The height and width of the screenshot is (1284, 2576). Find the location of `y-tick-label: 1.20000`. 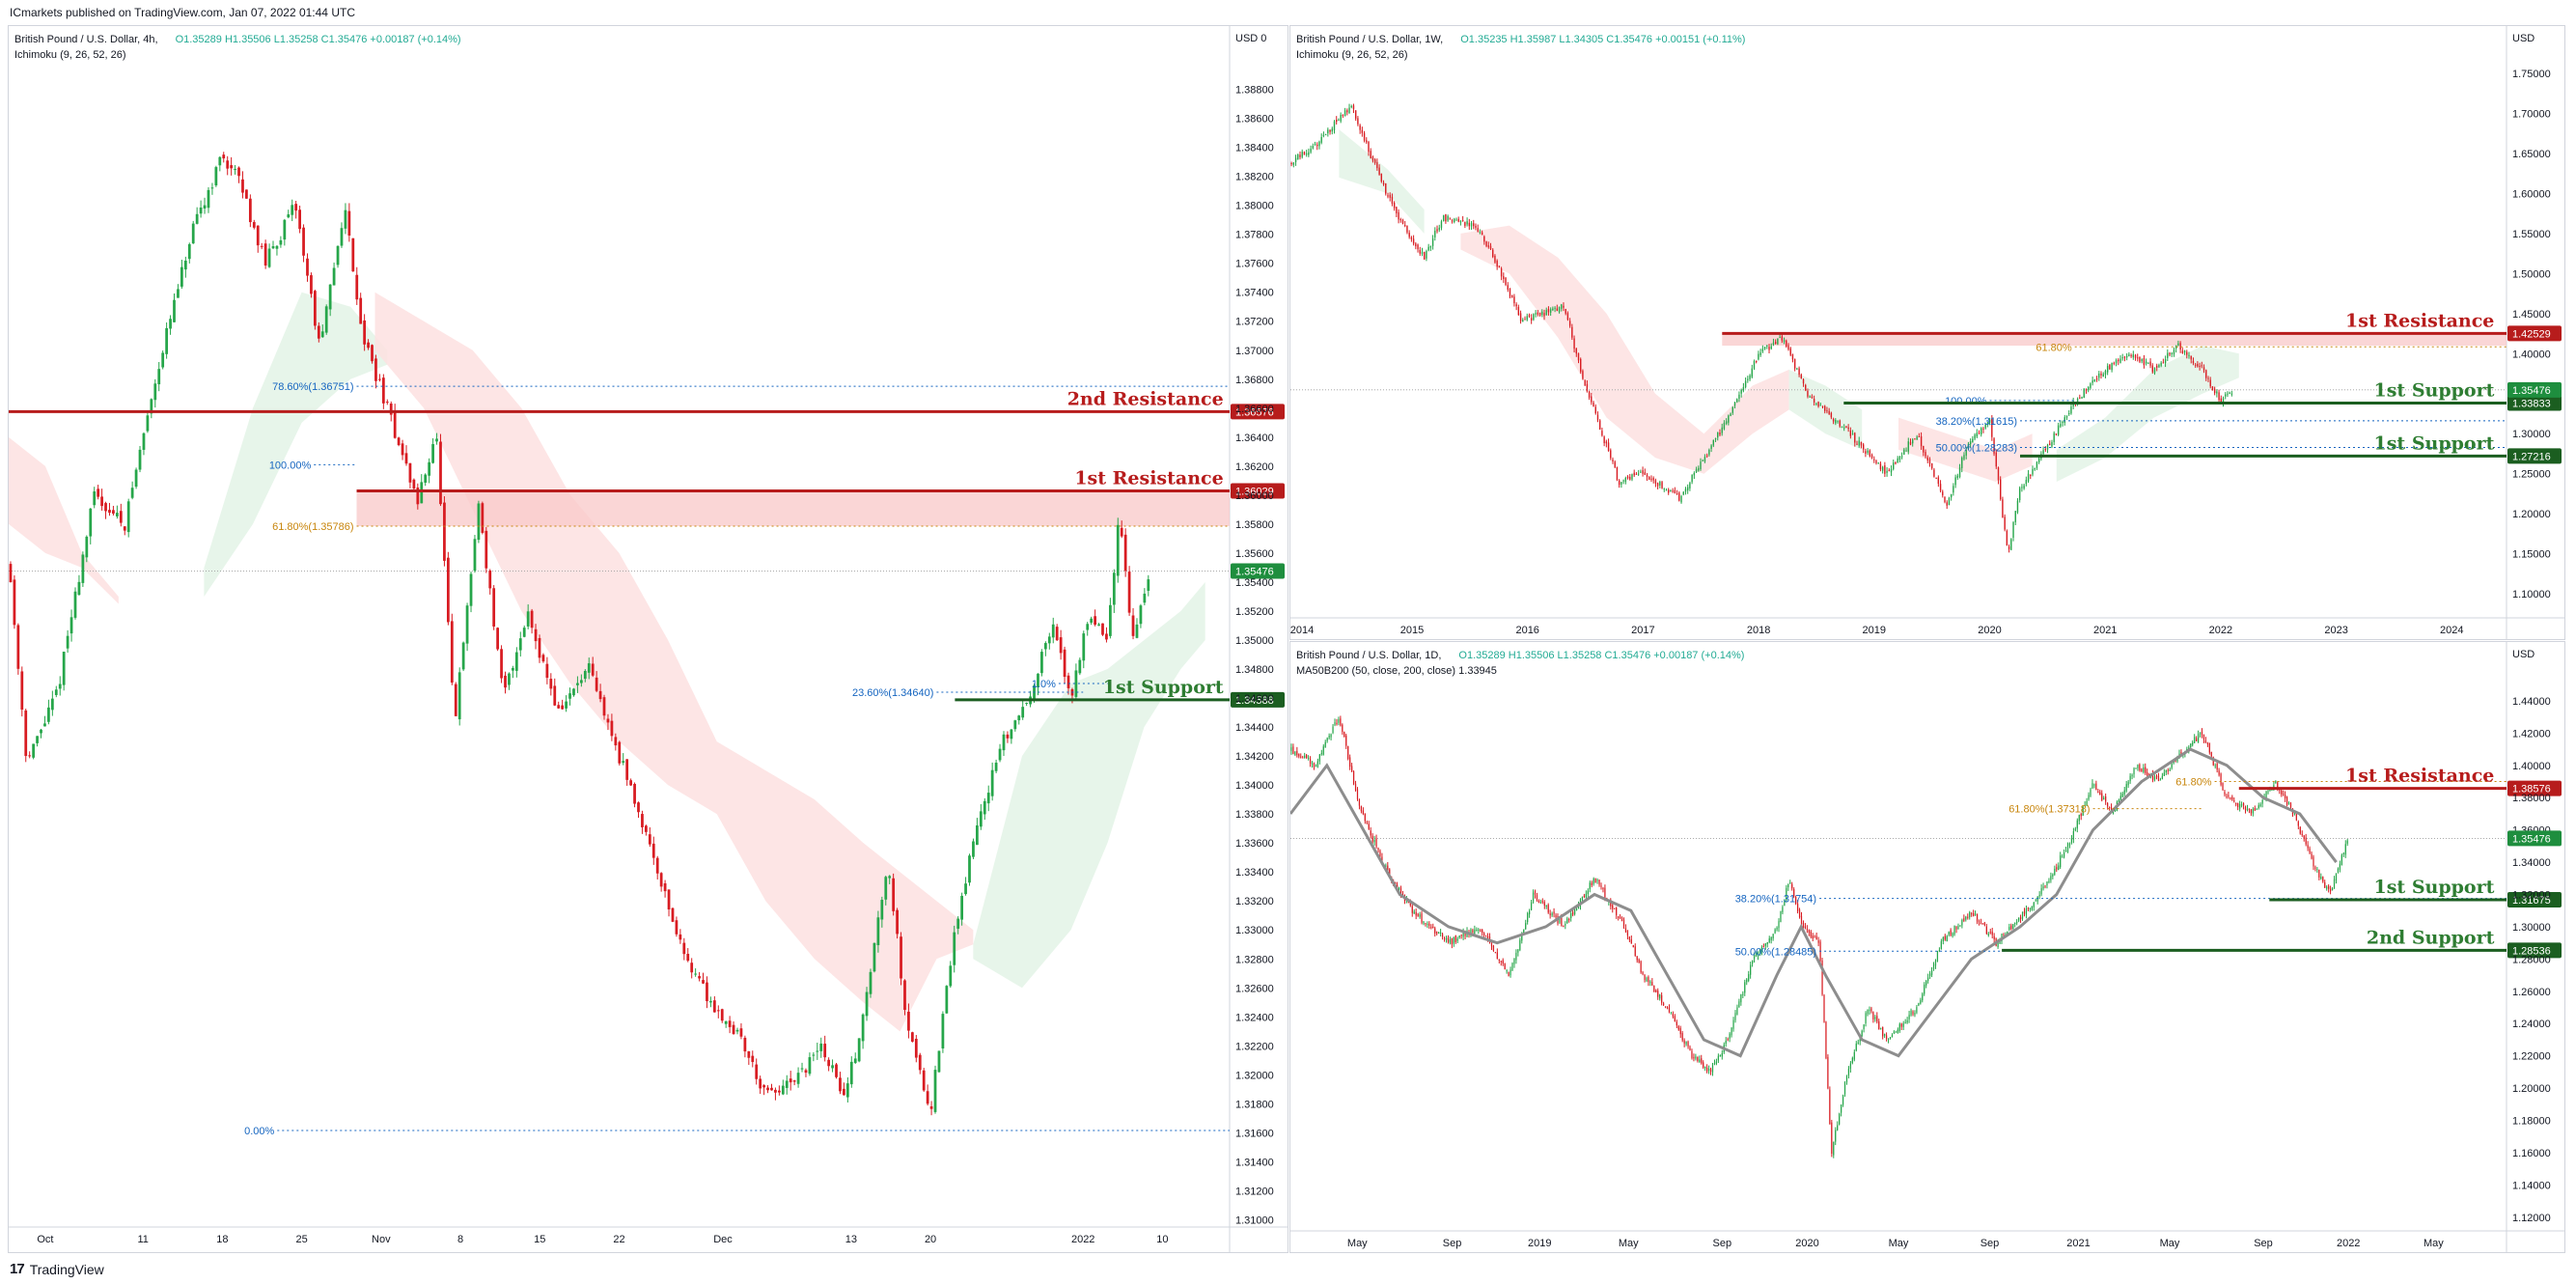

y-tick-label: 1.20000 is located at coordinates (2531, 1089).